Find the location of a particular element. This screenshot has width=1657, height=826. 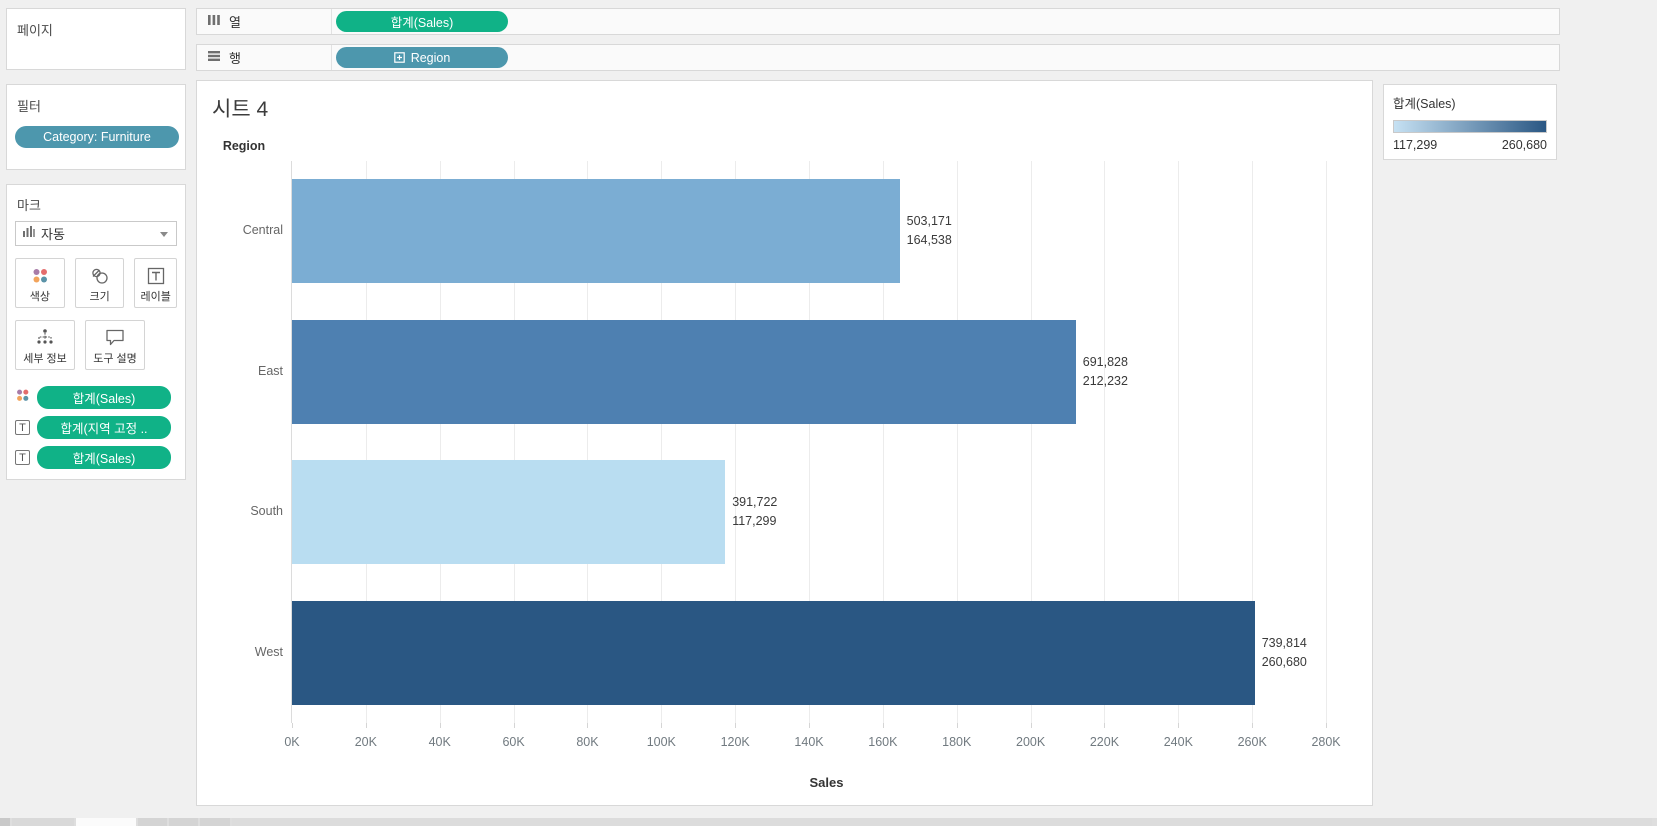

size-button: 크기 is located at coordinates (99, 283).